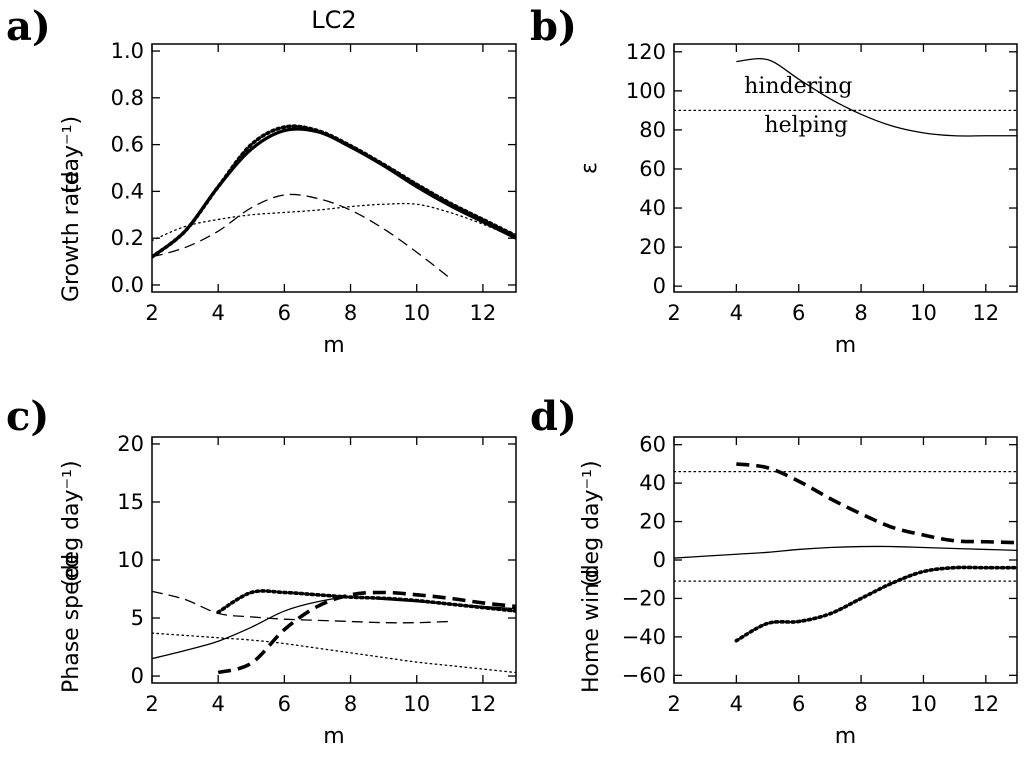  I want to click on y-tick-label: 15, so click(130, 502).